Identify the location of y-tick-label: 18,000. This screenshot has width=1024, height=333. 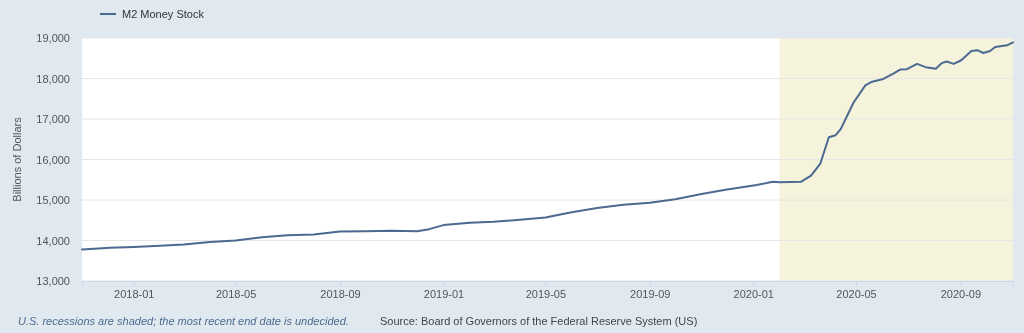
(53, 78).